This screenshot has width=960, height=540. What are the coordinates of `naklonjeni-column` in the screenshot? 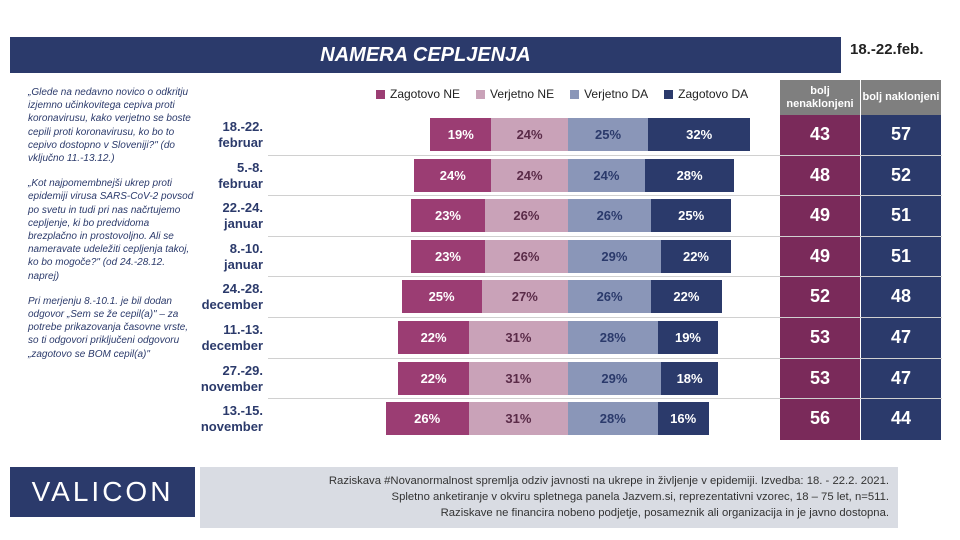 It's located at (901, 277).